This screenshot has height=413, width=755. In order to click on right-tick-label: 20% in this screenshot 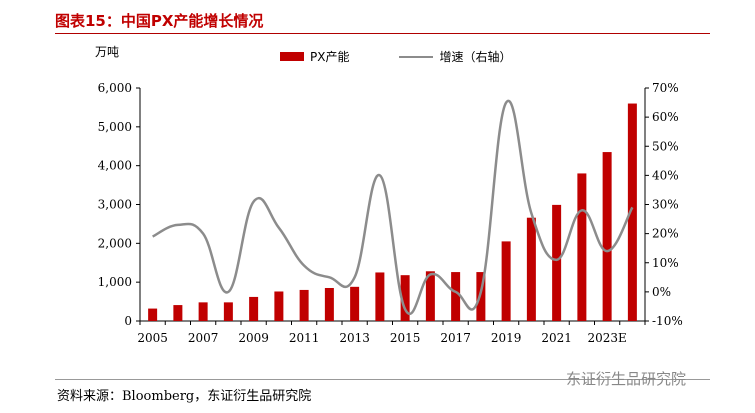, I will do `click(665, 234)`.